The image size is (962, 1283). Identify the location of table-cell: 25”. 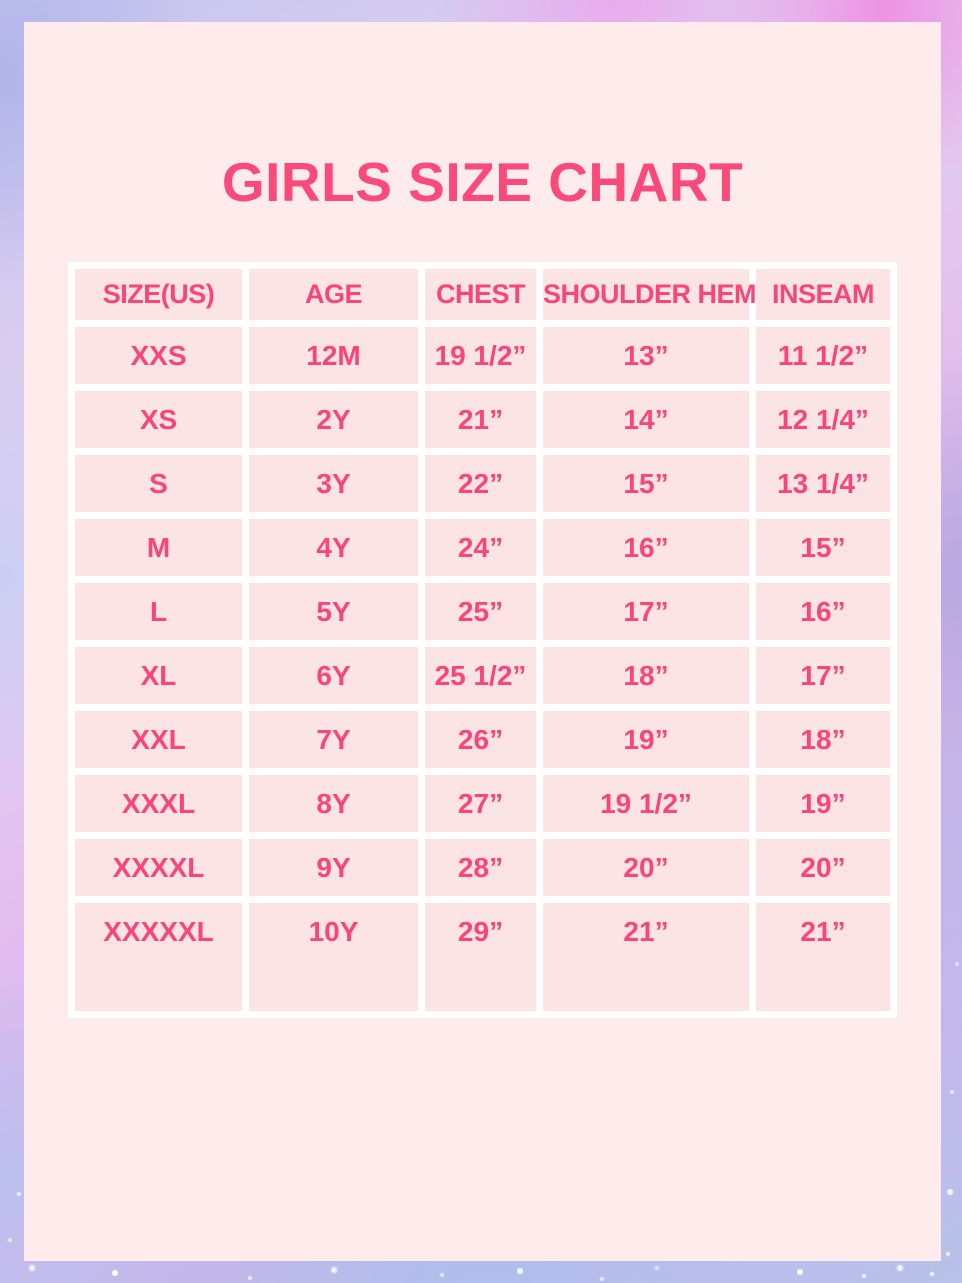
(480, 611).